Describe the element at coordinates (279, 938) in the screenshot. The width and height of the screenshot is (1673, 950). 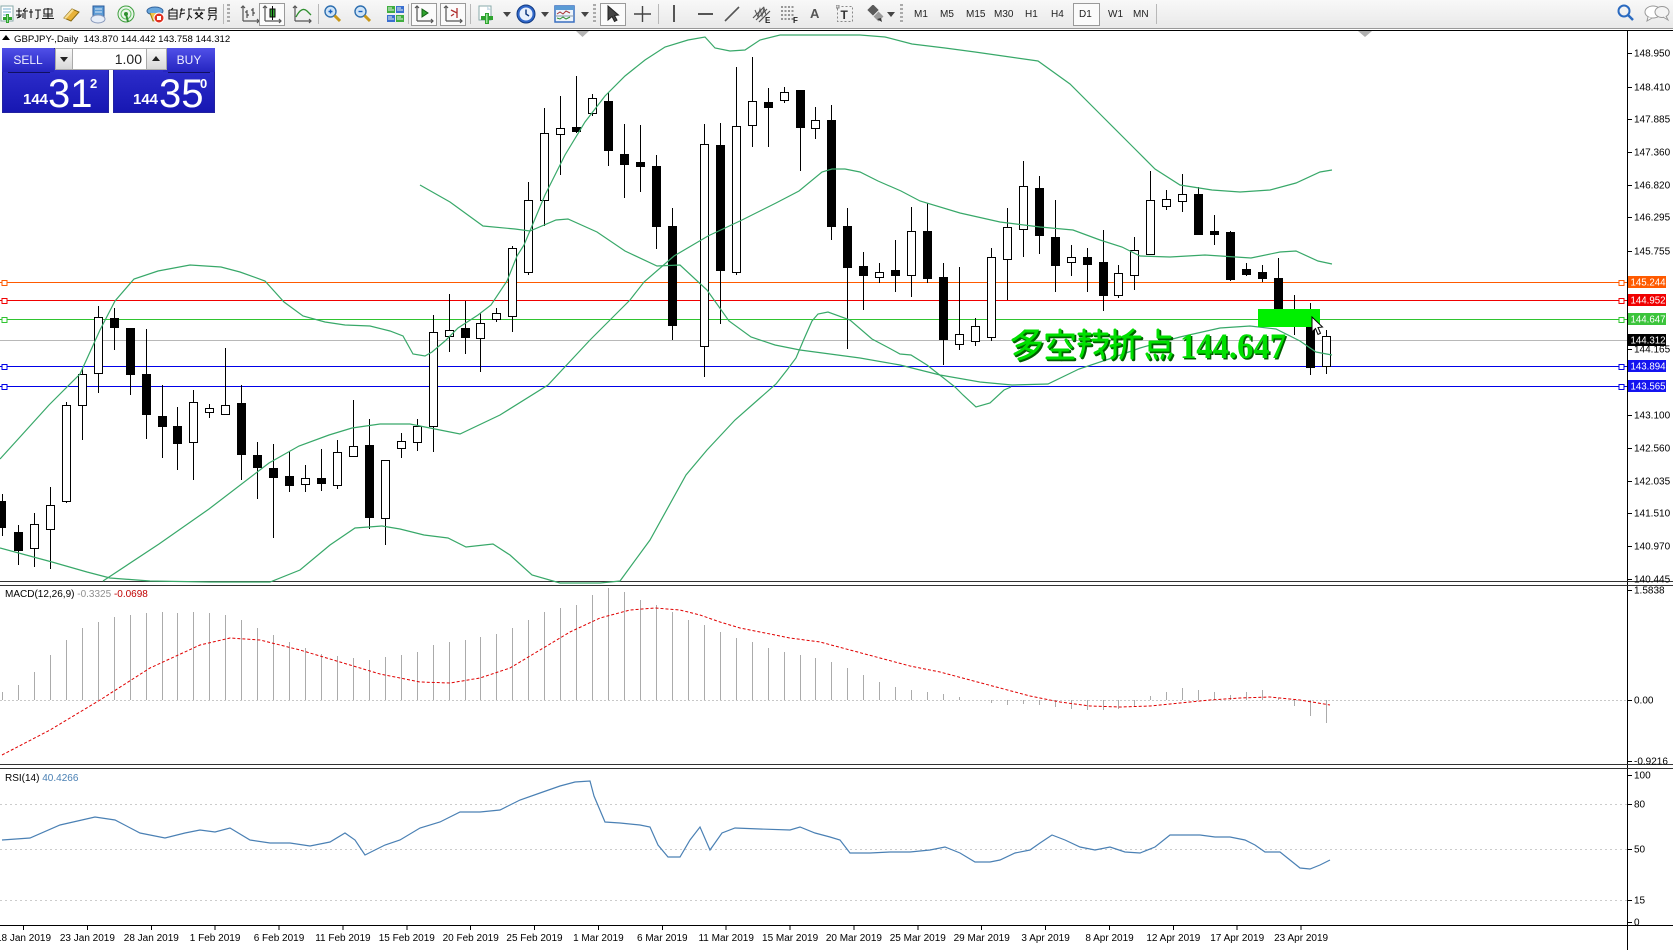
I see `svg-text: 6 Feb 2019` at that location.